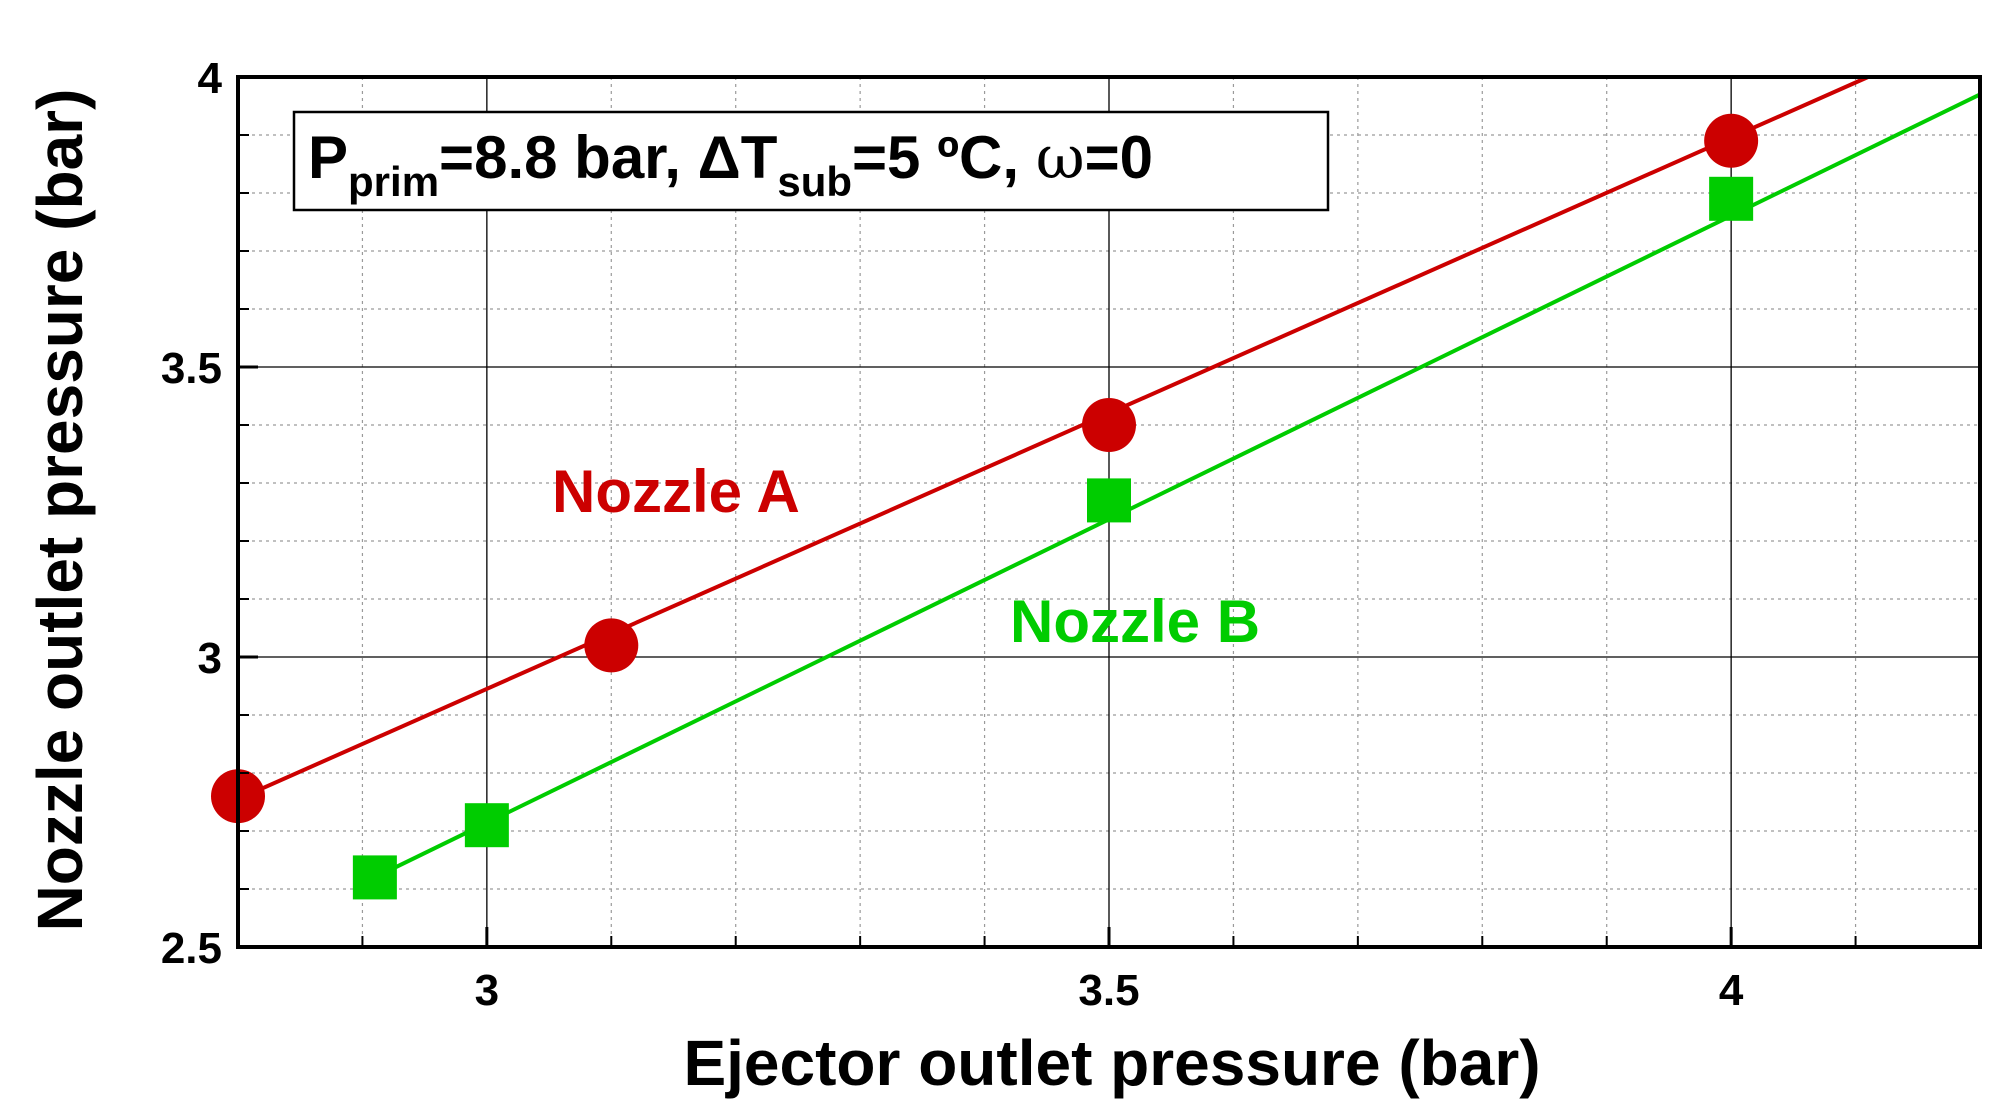 Image resolution: width=2006 pixels, height=1104 pixels. What do you see at coordinates (676, 491) in the screenshot?
I see `series-label-nozzle-a: Nozzle A` at bounding box center [676, 491].